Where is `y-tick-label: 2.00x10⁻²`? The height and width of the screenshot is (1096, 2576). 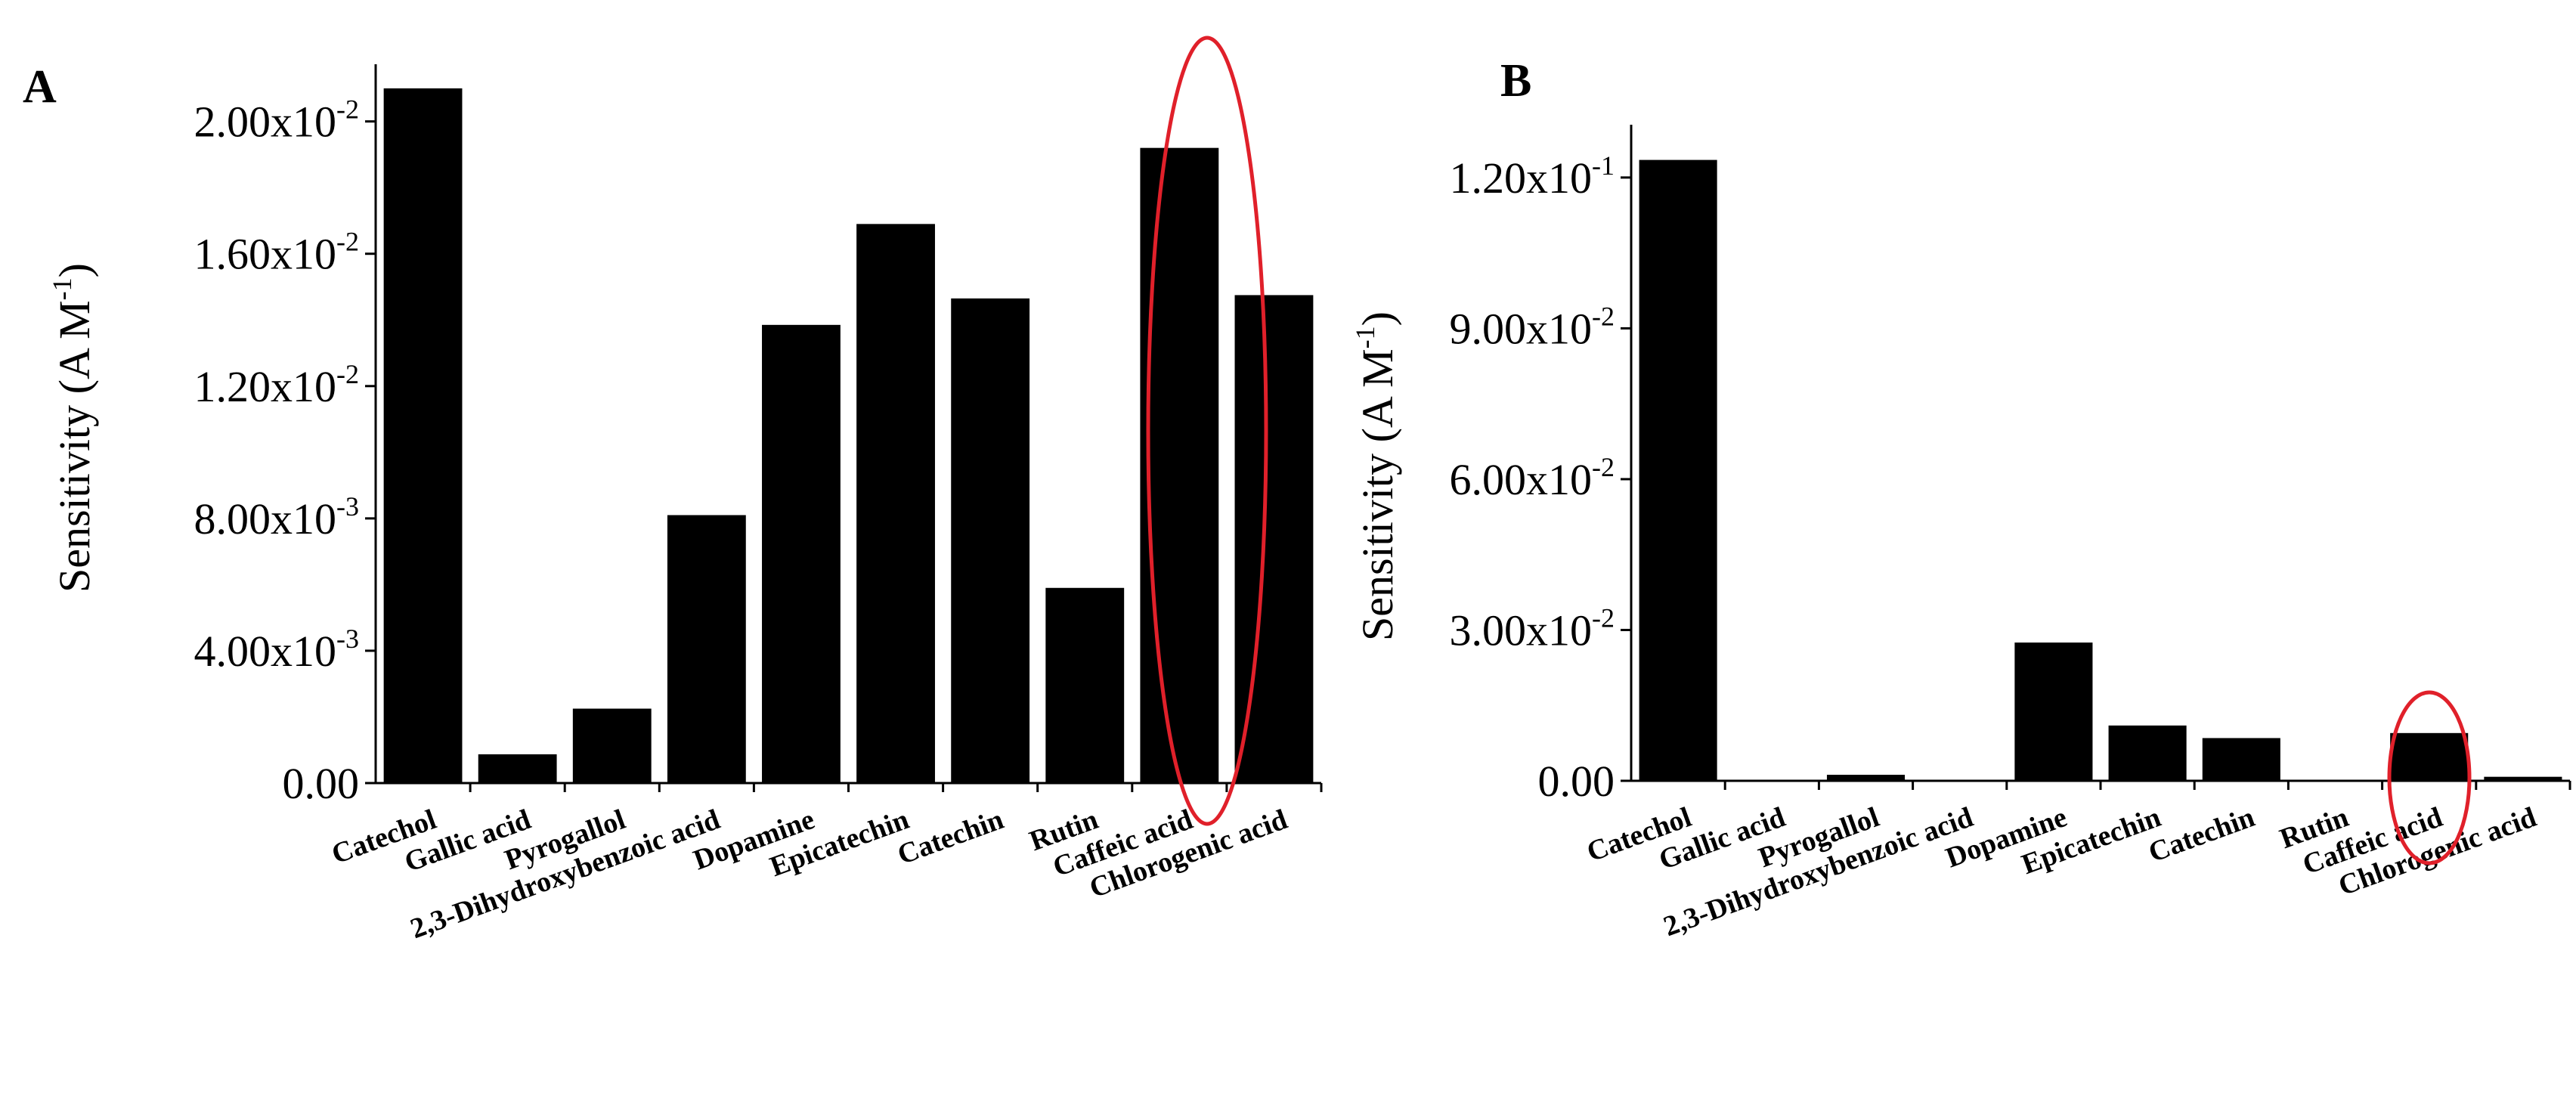 y-tick-label: 2.00x10⁻² is located at coordinates (277, 120).